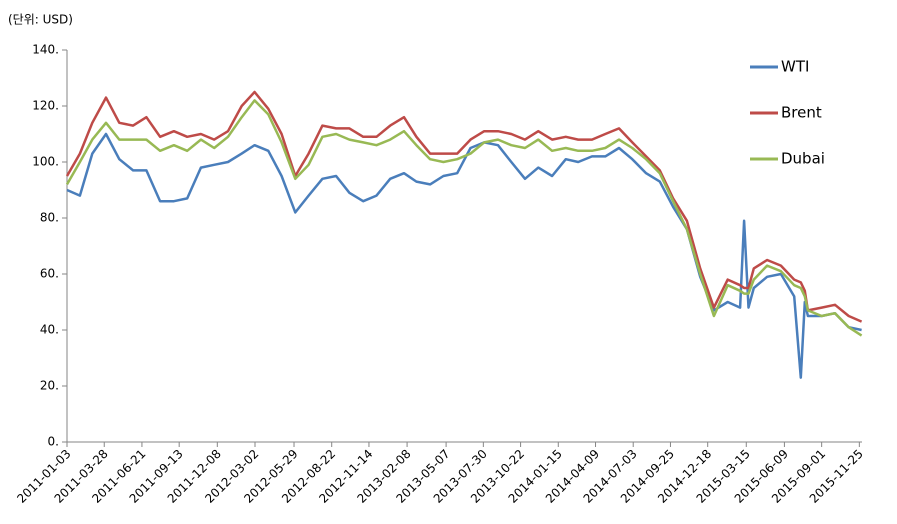  Describe the element at coordinates (49, 274) in the screenshot. I see `y-tick-label: 60.` at that location.